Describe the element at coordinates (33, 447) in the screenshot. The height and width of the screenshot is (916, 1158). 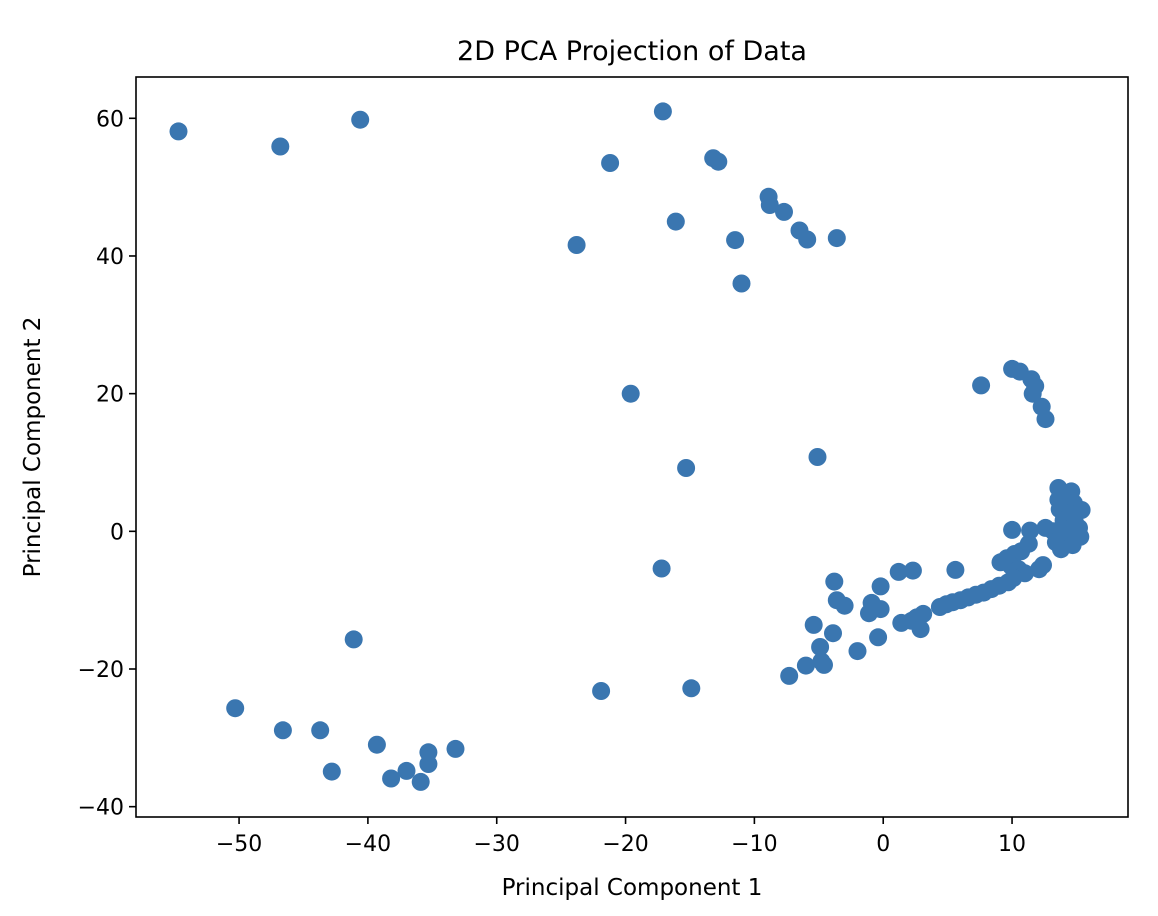
I see `y-axis-label: Principal Component 2` at that location.